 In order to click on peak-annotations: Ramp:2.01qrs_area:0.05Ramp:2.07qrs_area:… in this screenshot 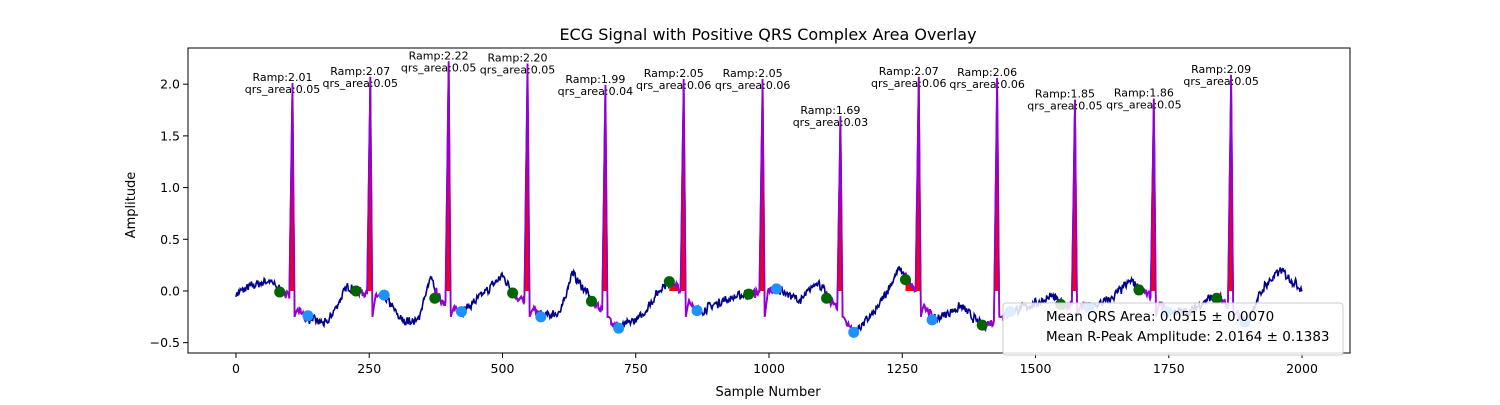, I will do `click(752, 89)`.